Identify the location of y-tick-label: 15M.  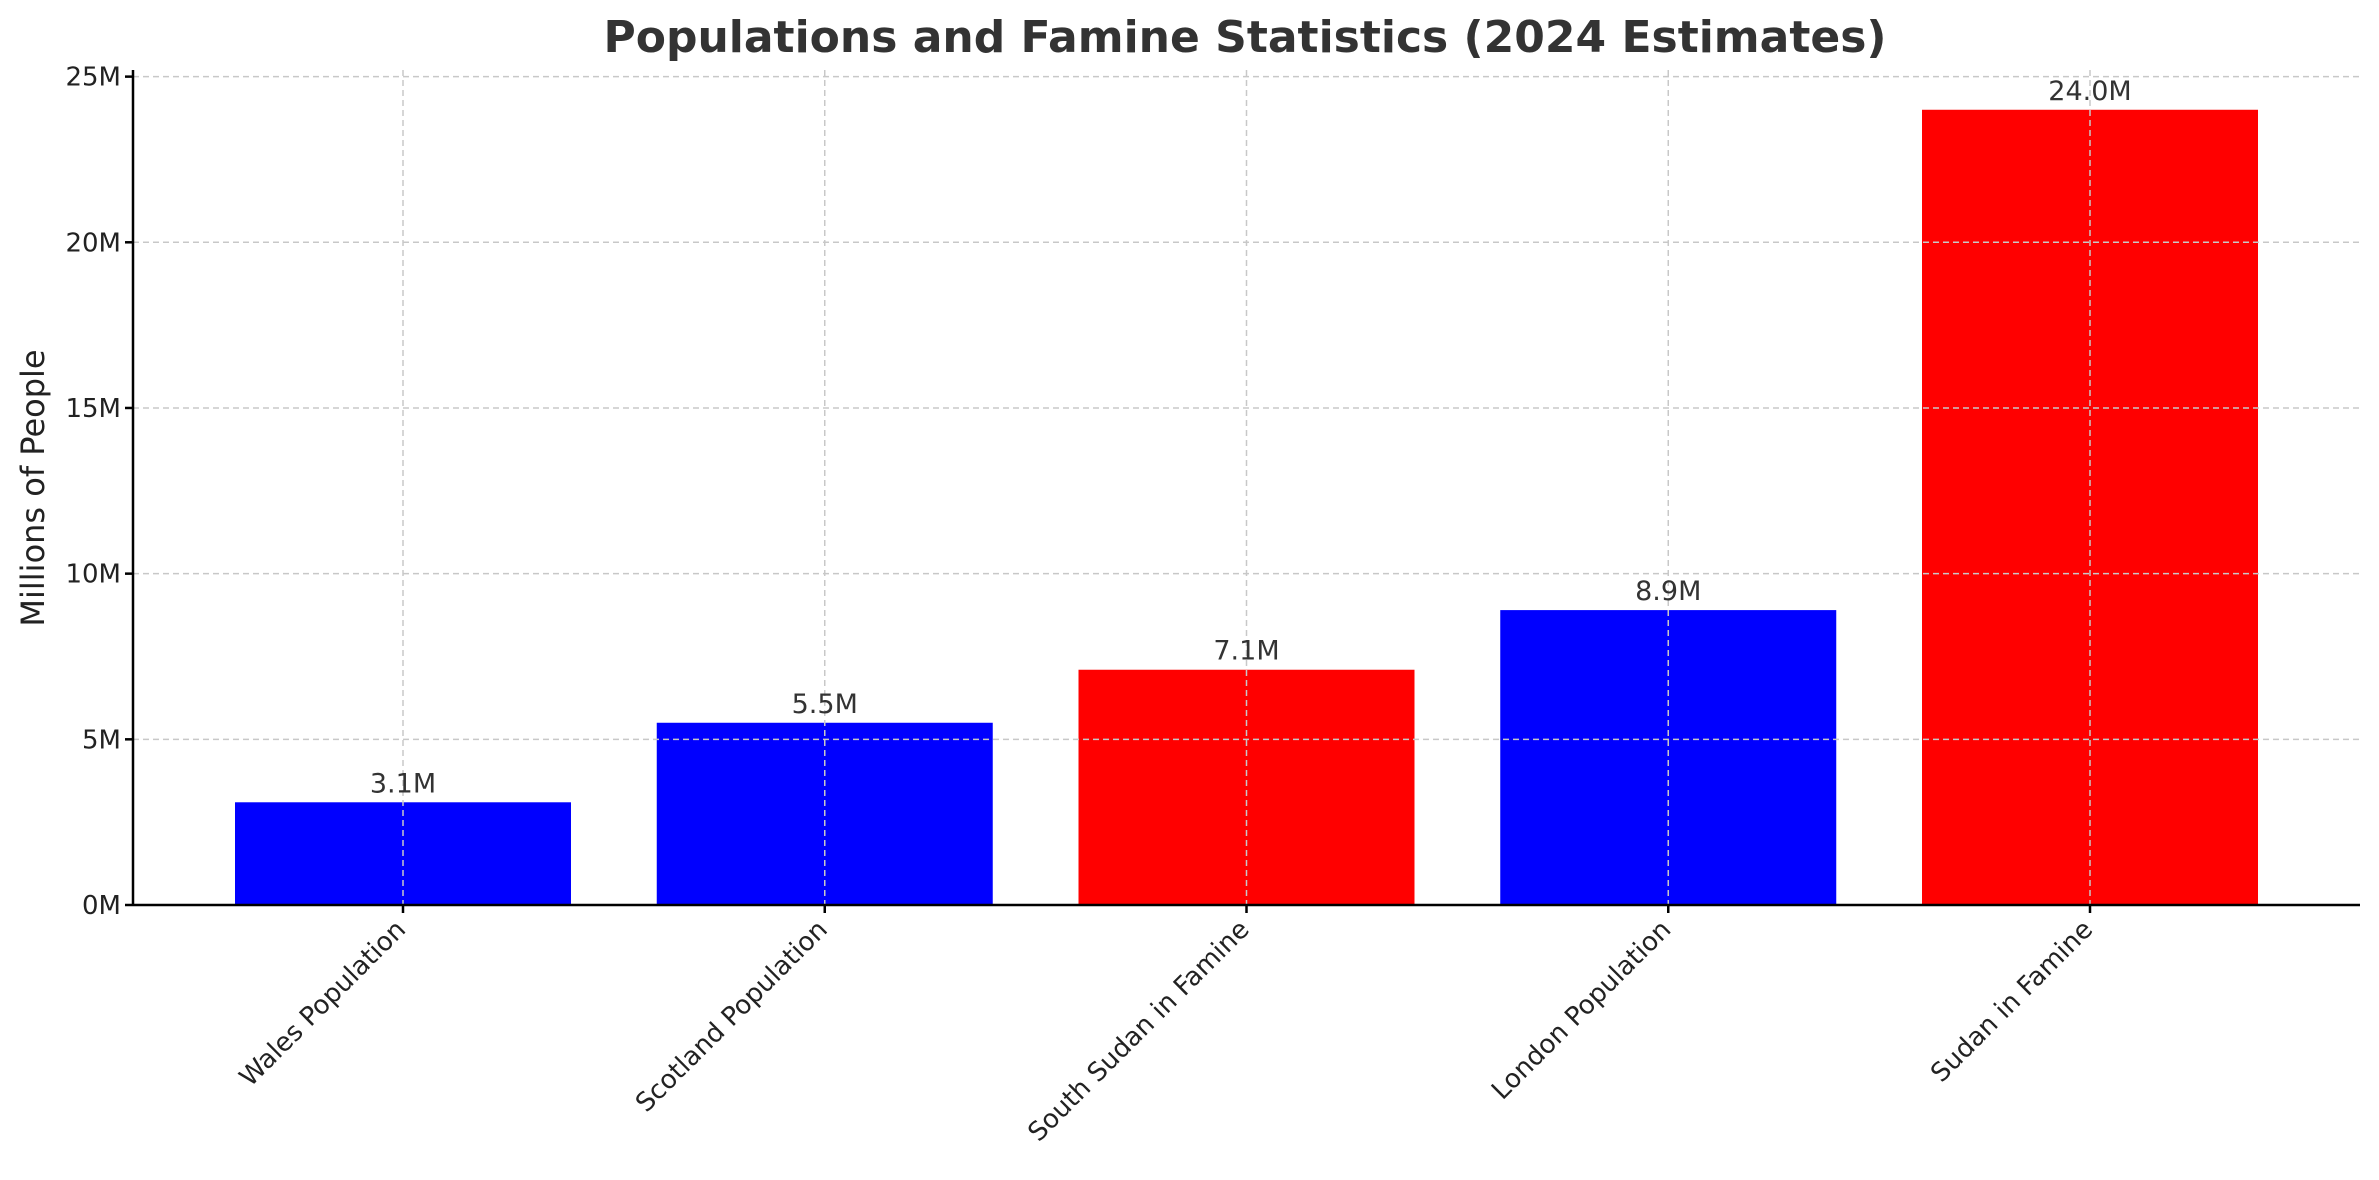
(93, 409).